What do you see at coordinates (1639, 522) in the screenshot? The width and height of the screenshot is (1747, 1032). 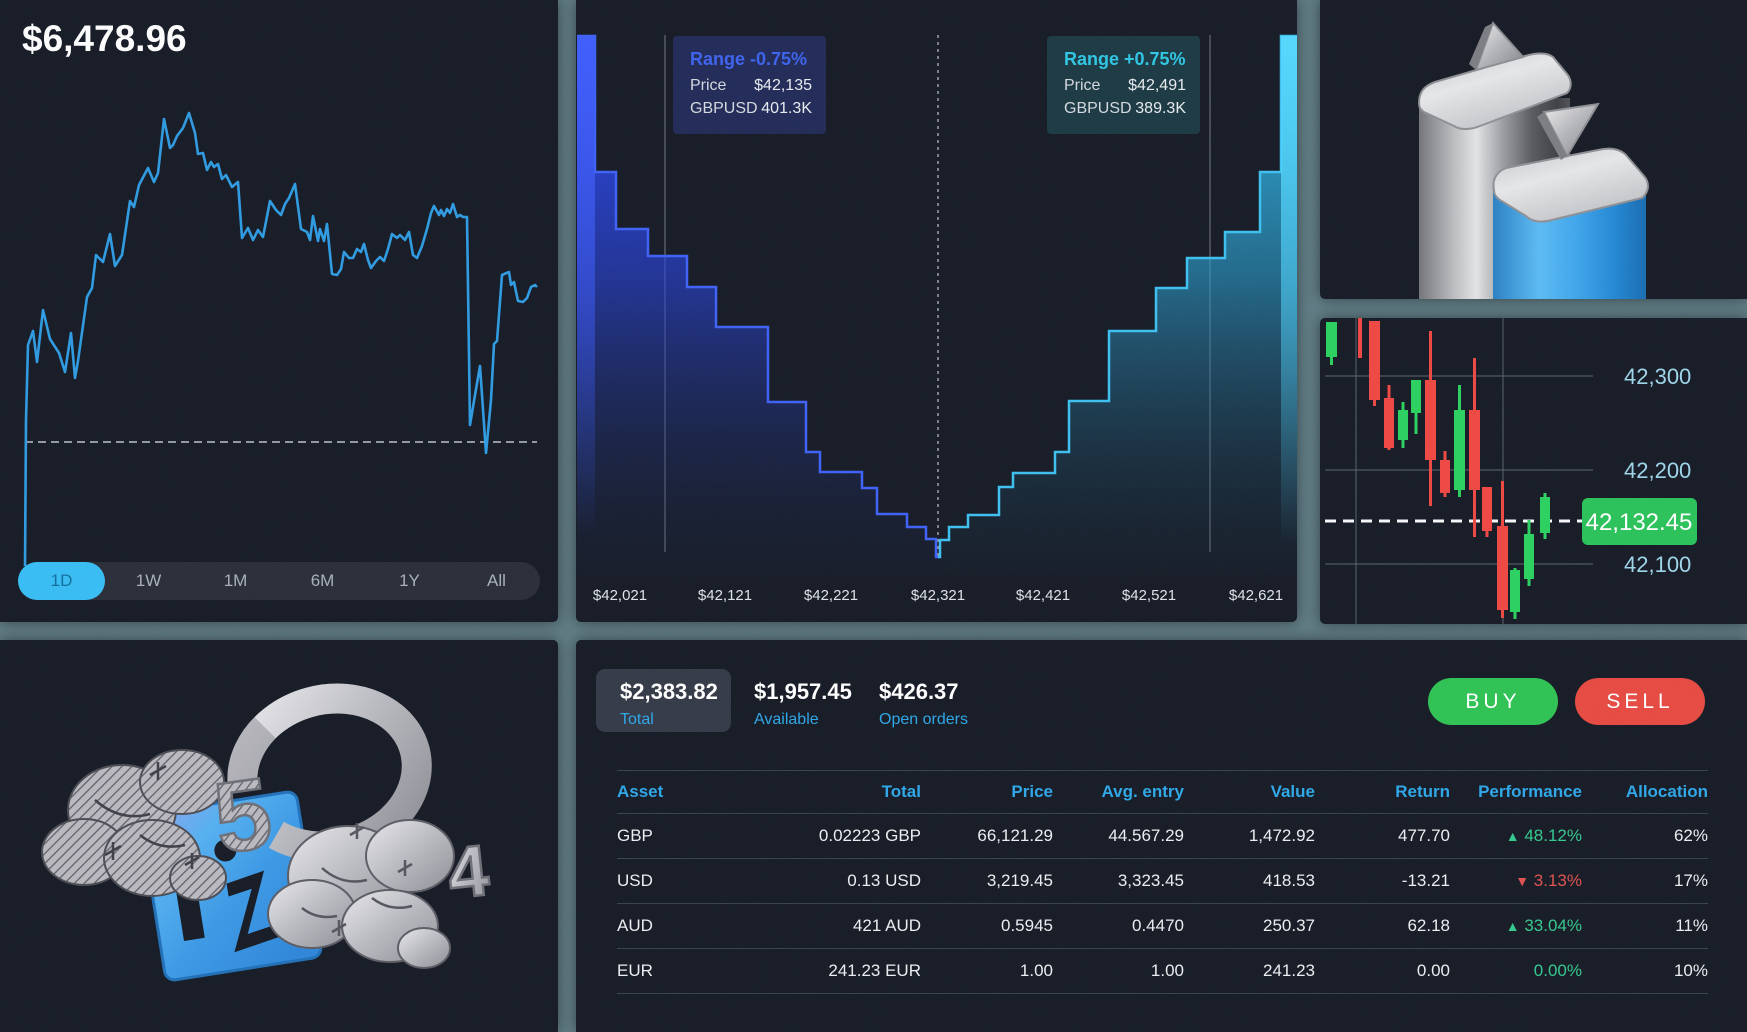 I see `svg-text: 42,132.45` at bounding box center [1639, 522].